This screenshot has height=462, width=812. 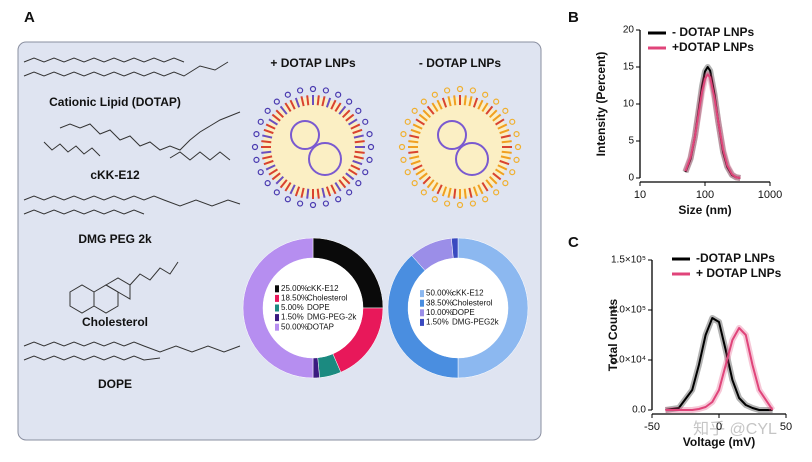 What do you see at coordinates (313, 63) in the screenshot?
I see `lnp-title: + DOTAP LNPs` at bounding box center [313, 63].